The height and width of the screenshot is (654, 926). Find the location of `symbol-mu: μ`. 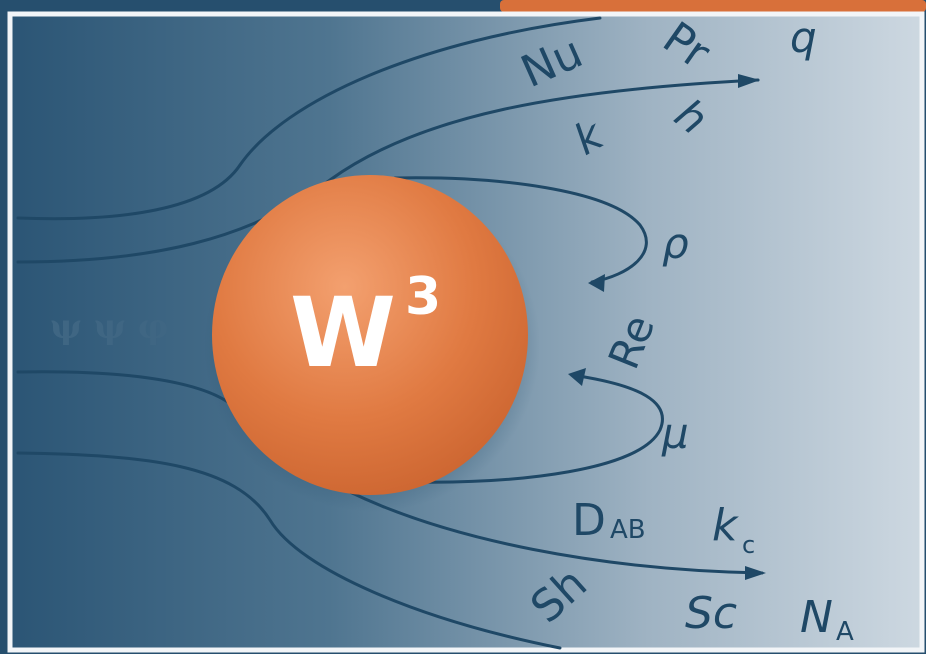

symbol-mu: μ is located at coordinates (675, 433).